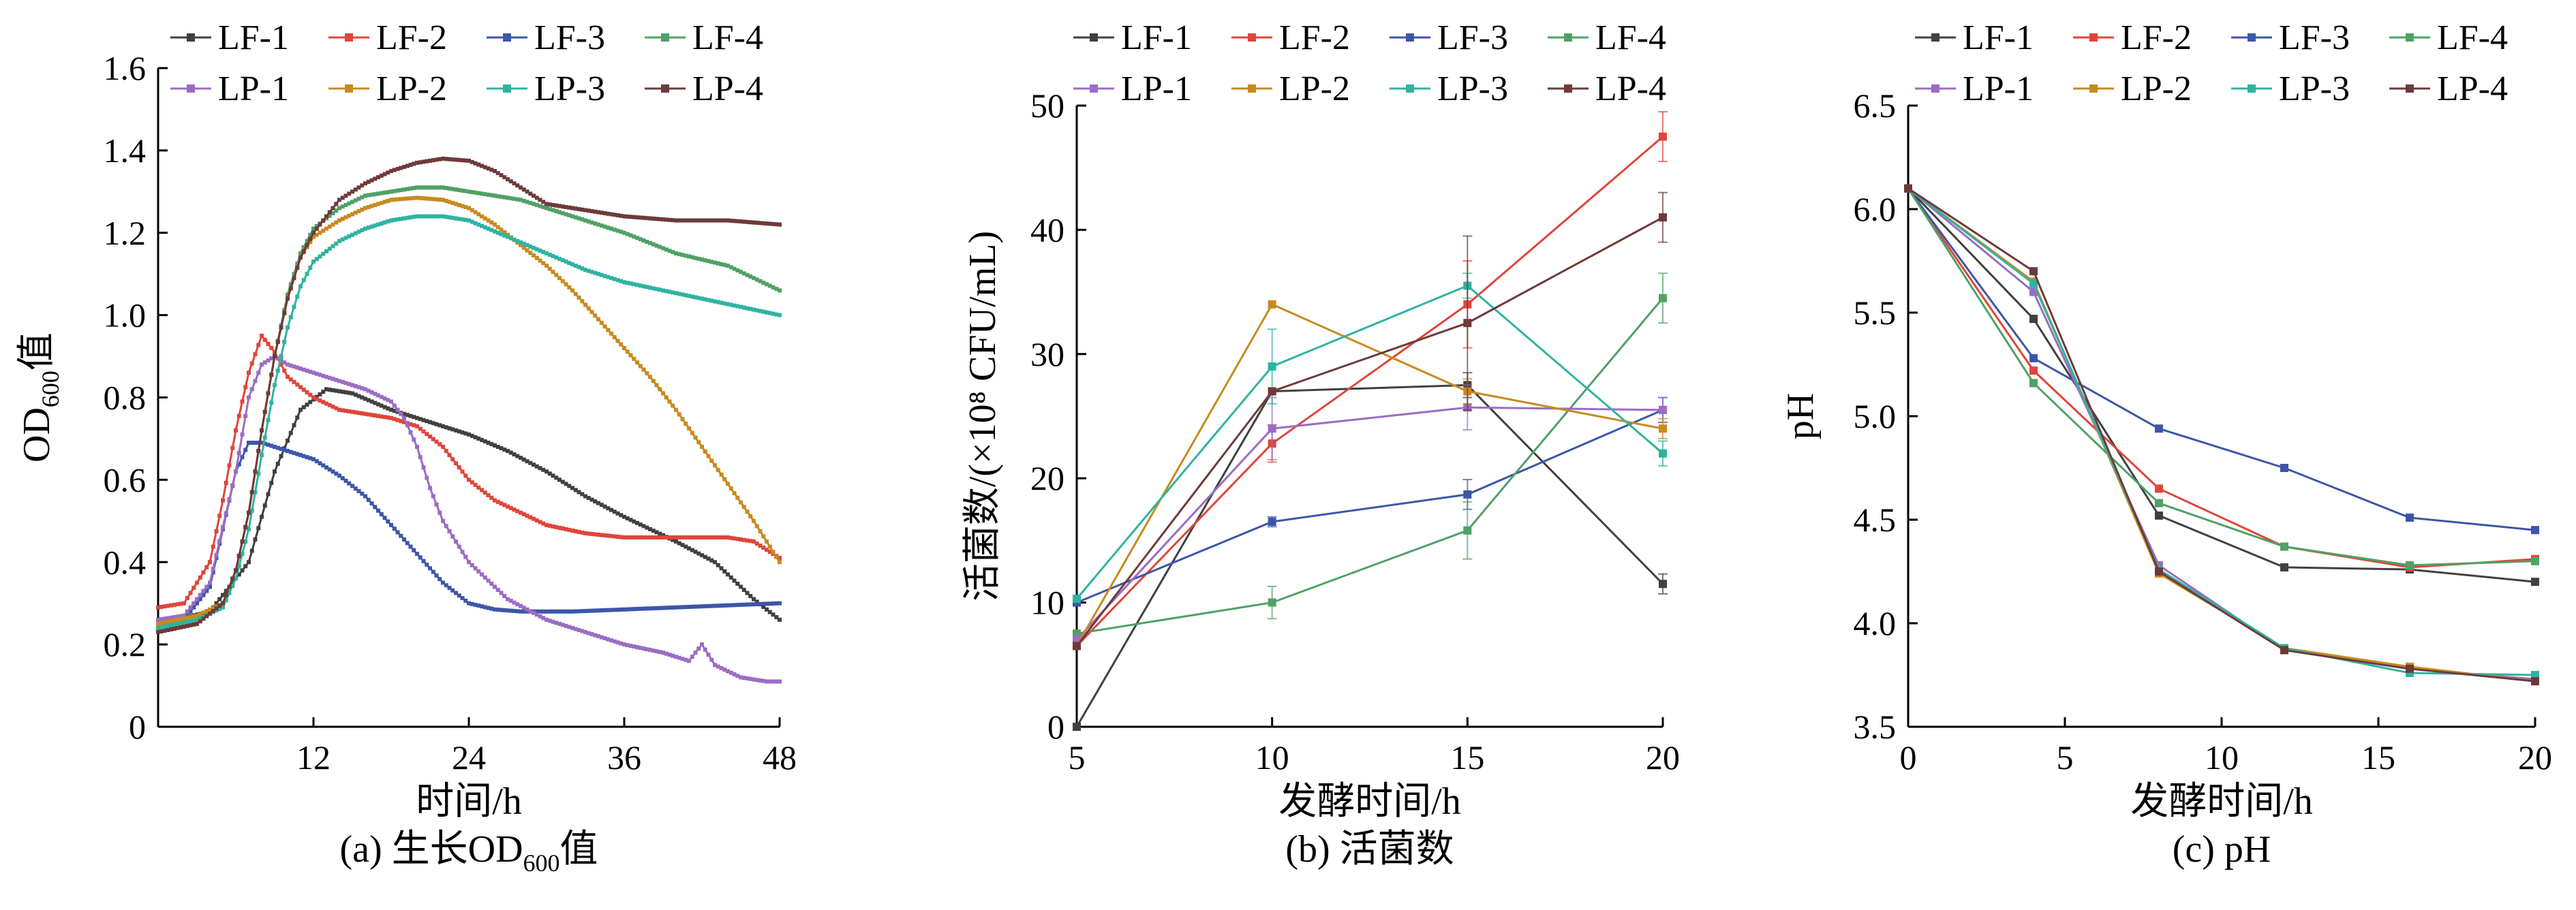 This screenshot has width=2576, height=910. I want to click on legend-label: LF-4, so click(727, 37).